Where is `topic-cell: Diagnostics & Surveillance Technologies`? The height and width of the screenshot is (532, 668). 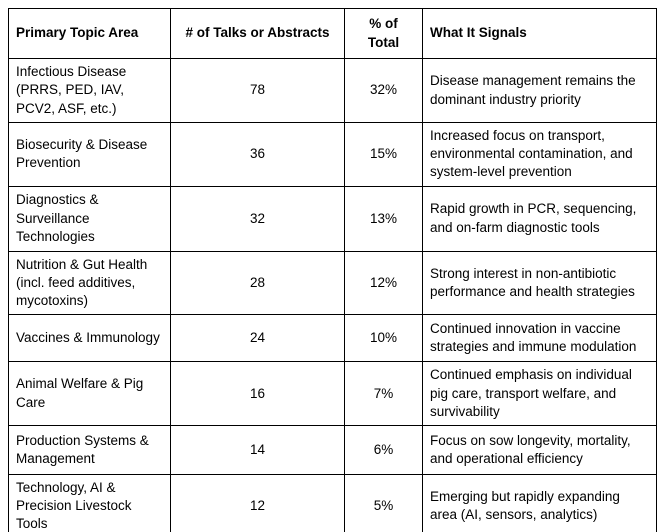 topic-cell: Diagnostics & Surveillance Technologies is located at coordinates (89, 218).